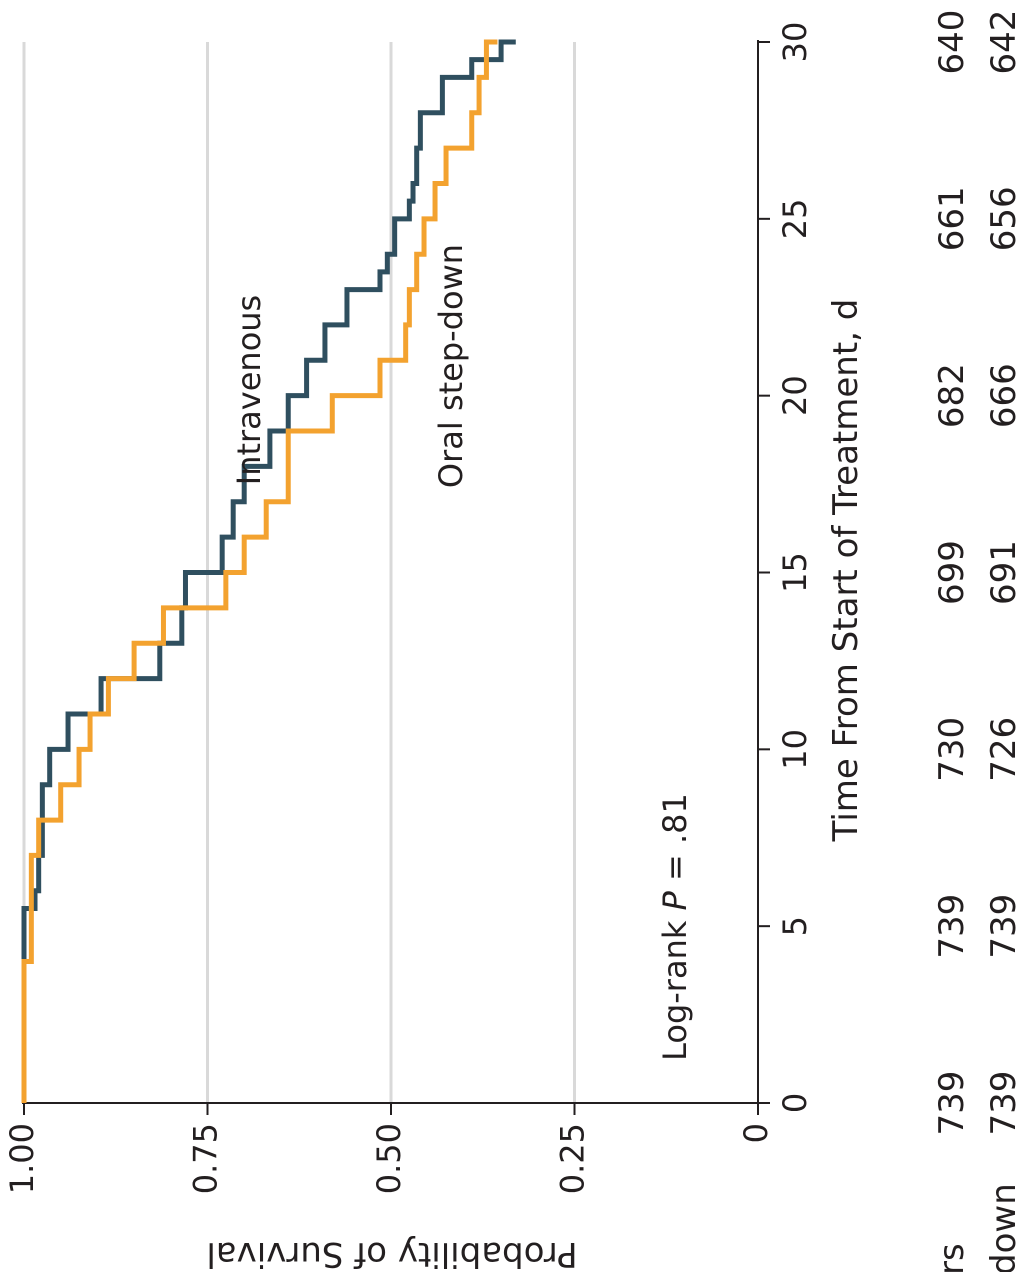 This screenshot has height=1272, width=1026. Describe the element at coordinates (1004, 1227) in the screenshot. I see `risk-row-label-oral-step-down: down` at that location.